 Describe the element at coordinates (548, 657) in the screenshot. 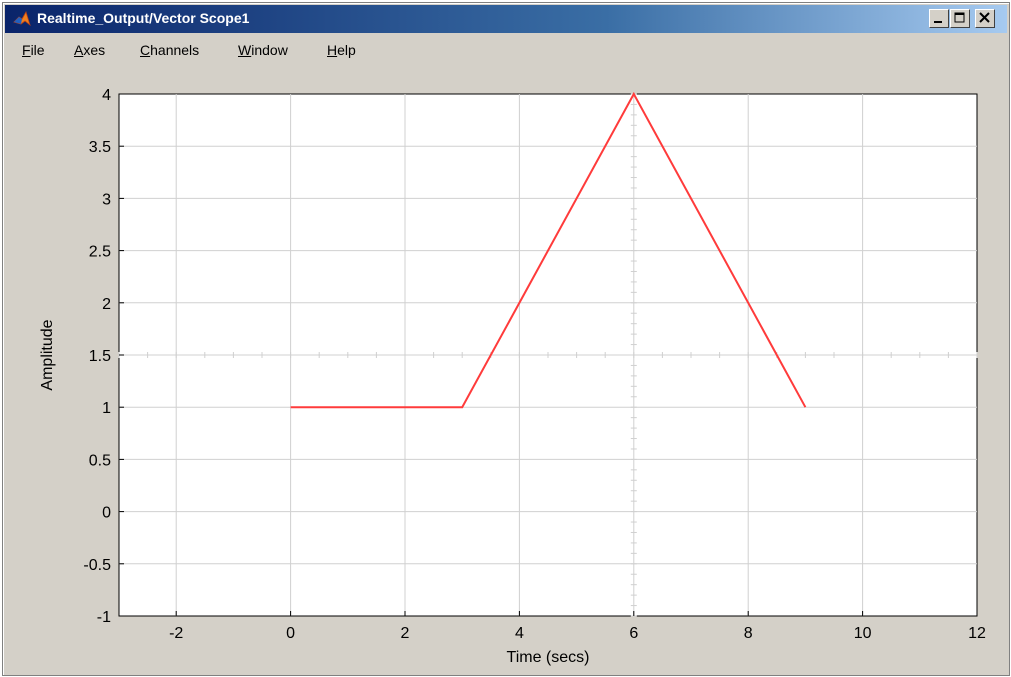

I see `x-axis-label: Time (secs)` at that location.